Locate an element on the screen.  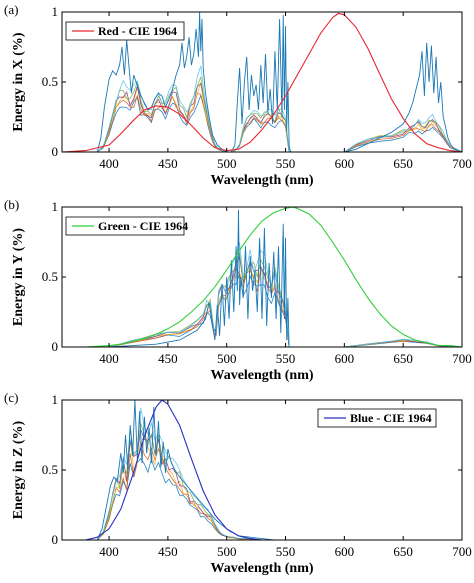
panel-label: (c) is located at coordinates (11, 397).